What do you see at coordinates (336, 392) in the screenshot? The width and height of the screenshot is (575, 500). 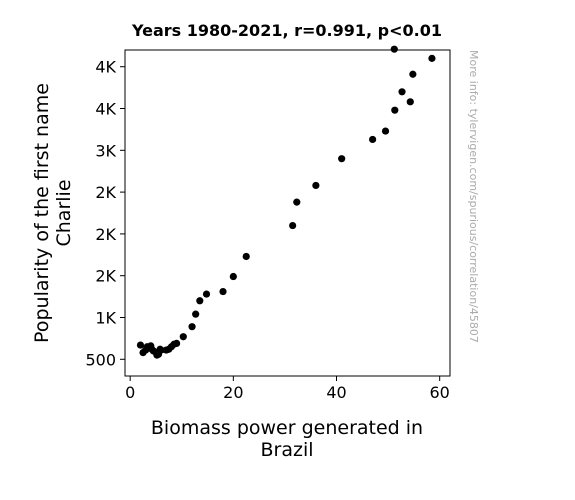 I see `x-tick-label: 40` at bounding box center [336, 392].